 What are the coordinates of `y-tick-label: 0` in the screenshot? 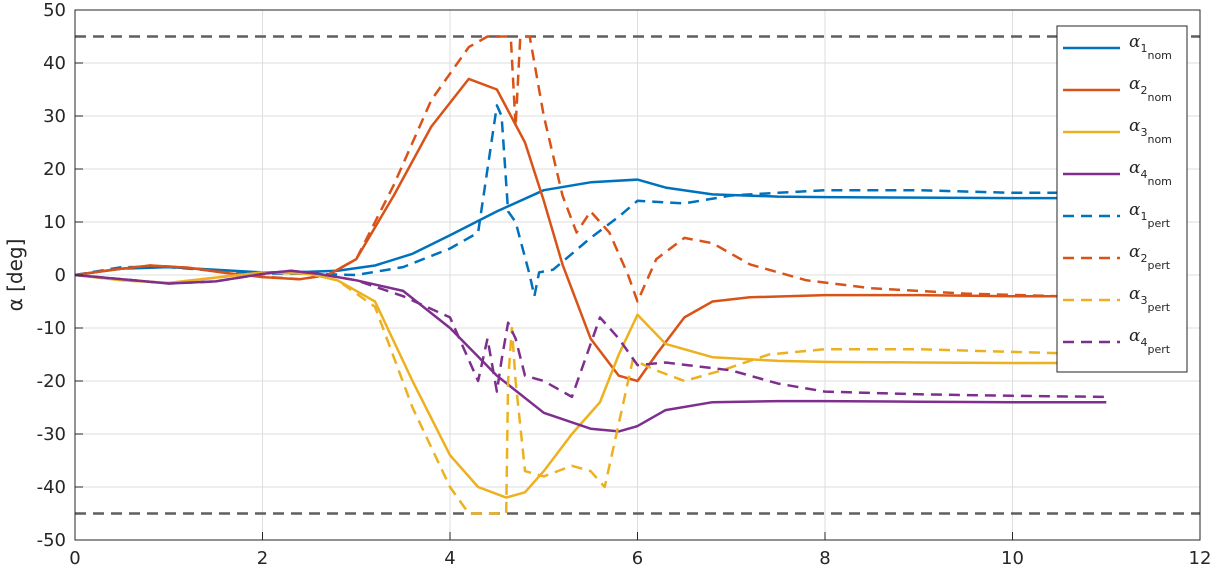 It's located at (60, 275).